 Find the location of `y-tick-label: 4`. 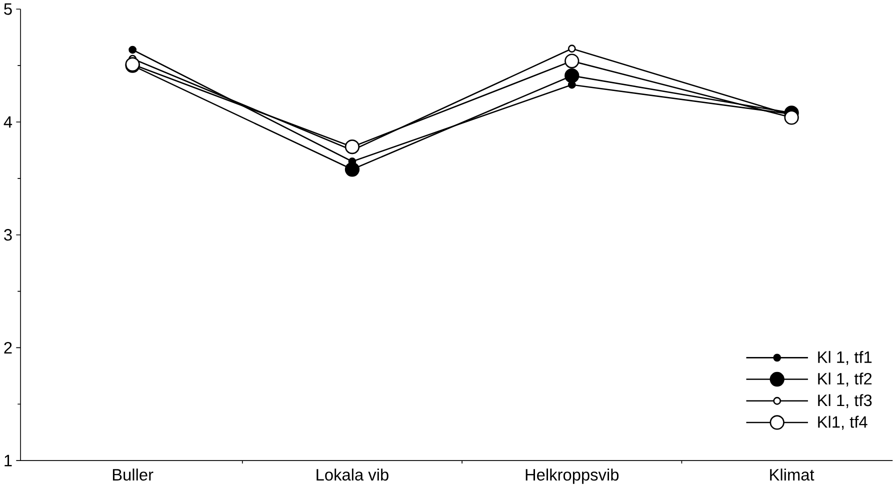

y-tick-label: 4 is located at coordinates (8, 122).